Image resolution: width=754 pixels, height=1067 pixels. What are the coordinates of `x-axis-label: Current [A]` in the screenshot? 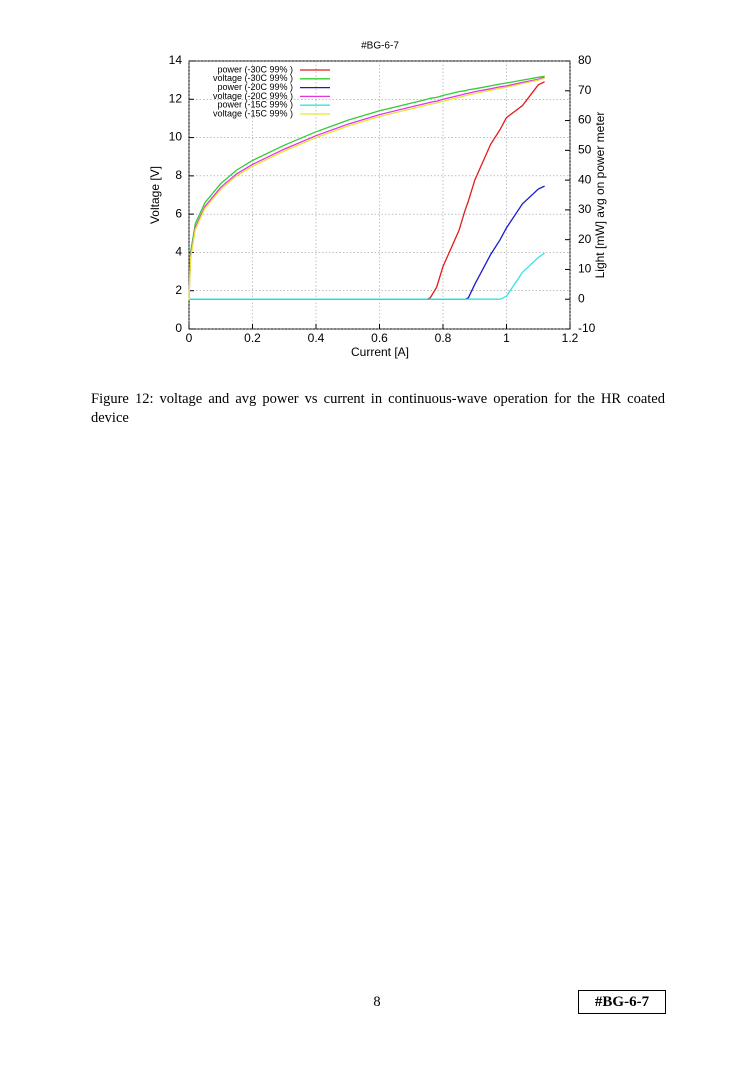 It's located at (380, 352).